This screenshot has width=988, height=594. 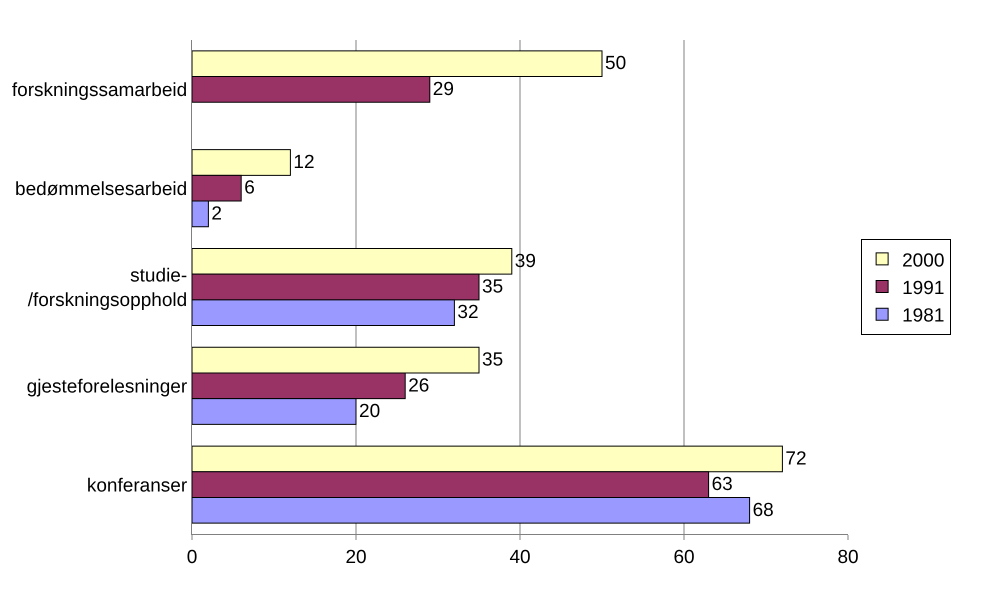 What do you see at coordinates (684, 557) in the screenshot?
I see `x-tick-label: 60` at bounding box center [684, 557].